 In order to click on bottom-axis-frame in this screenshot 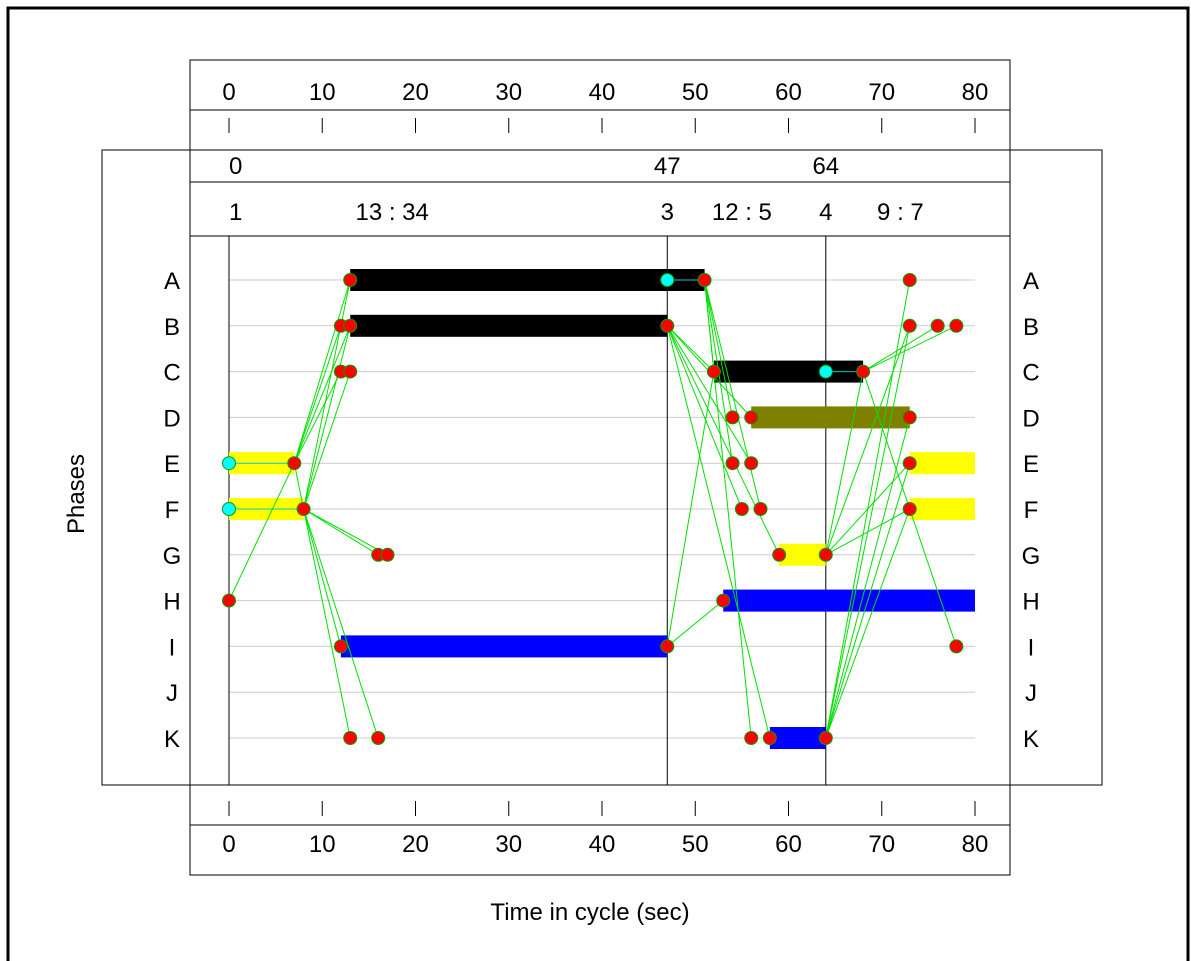, I will do `click(600, 830)`.